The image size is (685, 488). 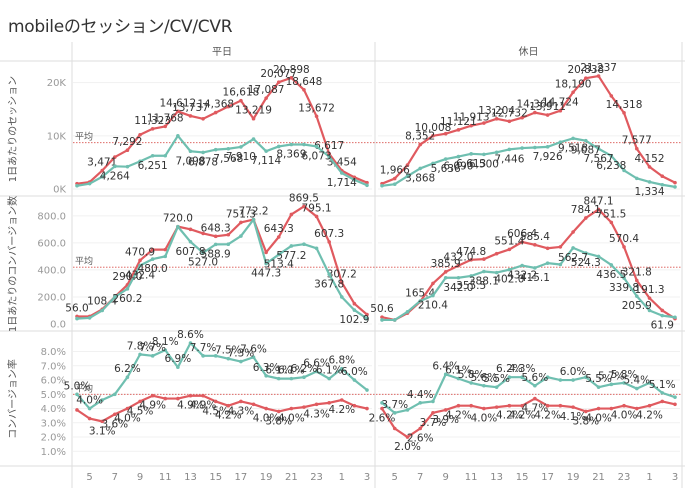 I want to click on data-label: 4.2%, so click(x=509, y=416).